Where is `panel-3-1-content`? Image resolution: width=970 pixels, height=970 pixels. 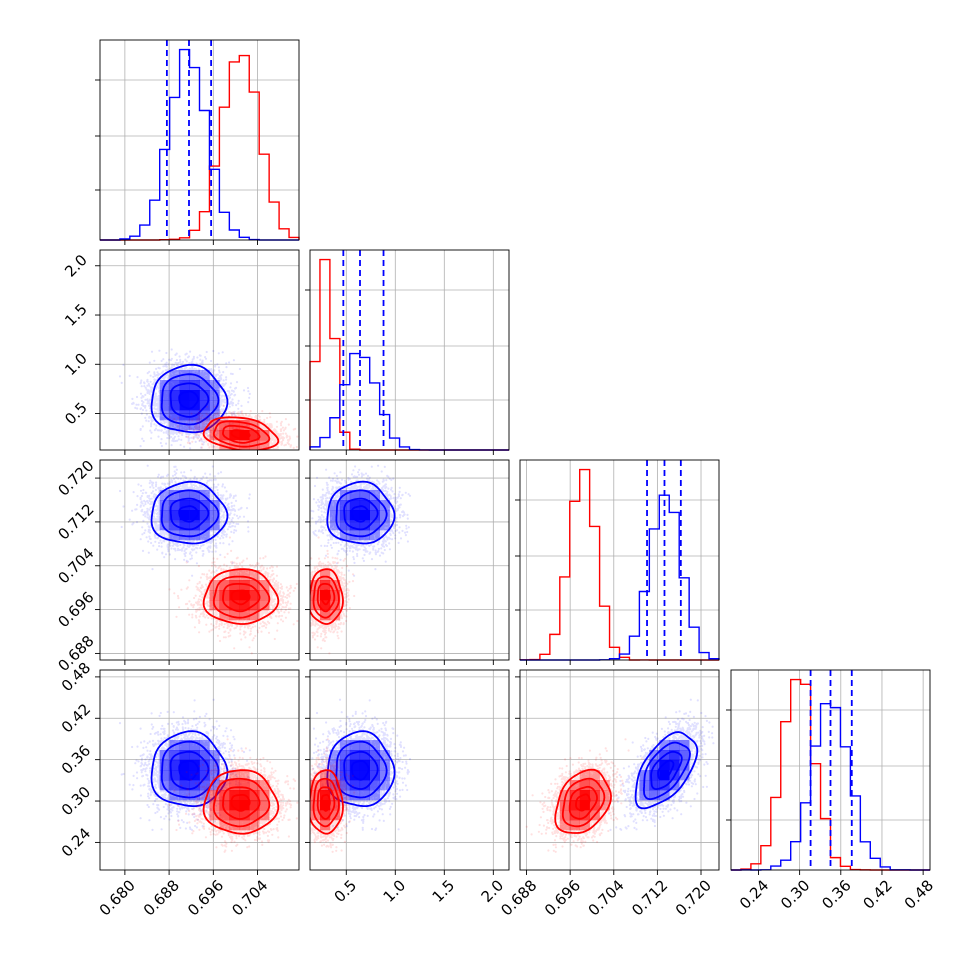
panel-3-1-content is located at coordinates (361, 775).